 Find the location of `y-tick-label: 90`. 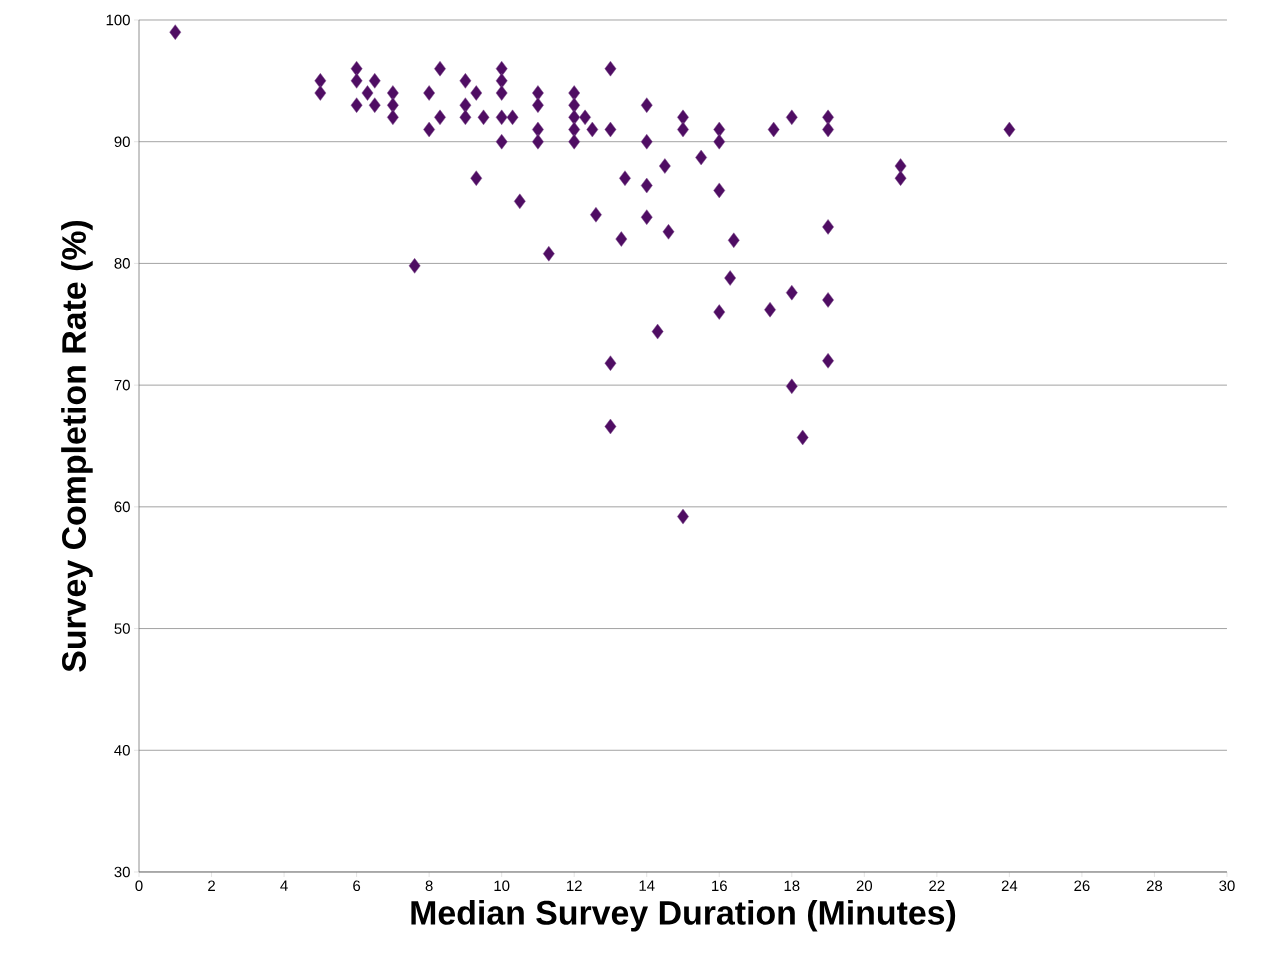

y-tick-label: 90 is located at coordinates (122, 141).